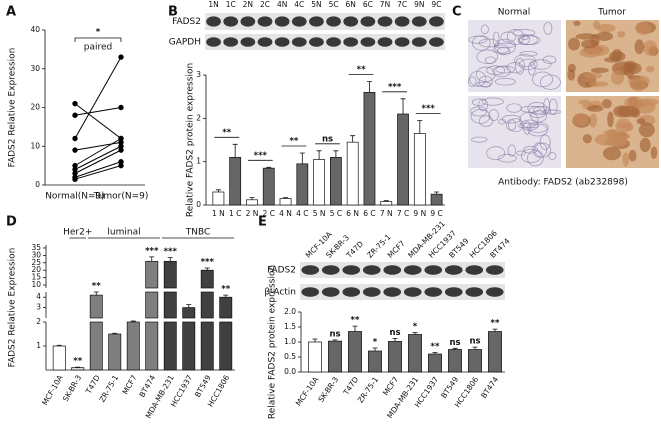 The width and height of the screenshot is (661, 432). What do you see at coordinates (281, 271) in the screenshot?
I see `blot-row-label: FADS2` at bounding box center [281, 271].